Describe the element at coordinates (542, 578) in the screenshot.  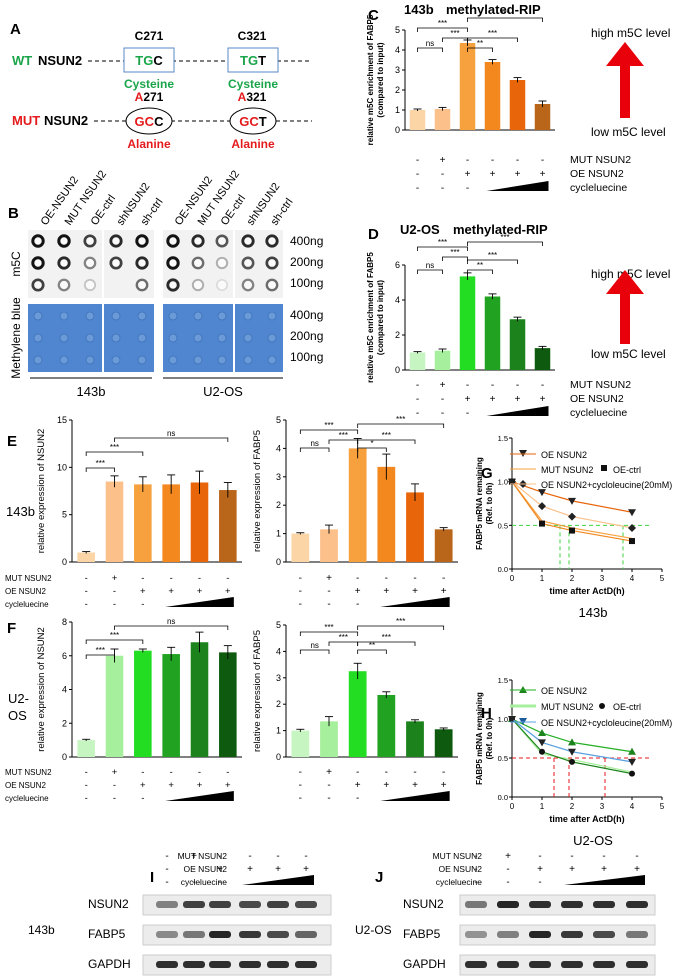
I see `x-tick-label: 1` at that location.